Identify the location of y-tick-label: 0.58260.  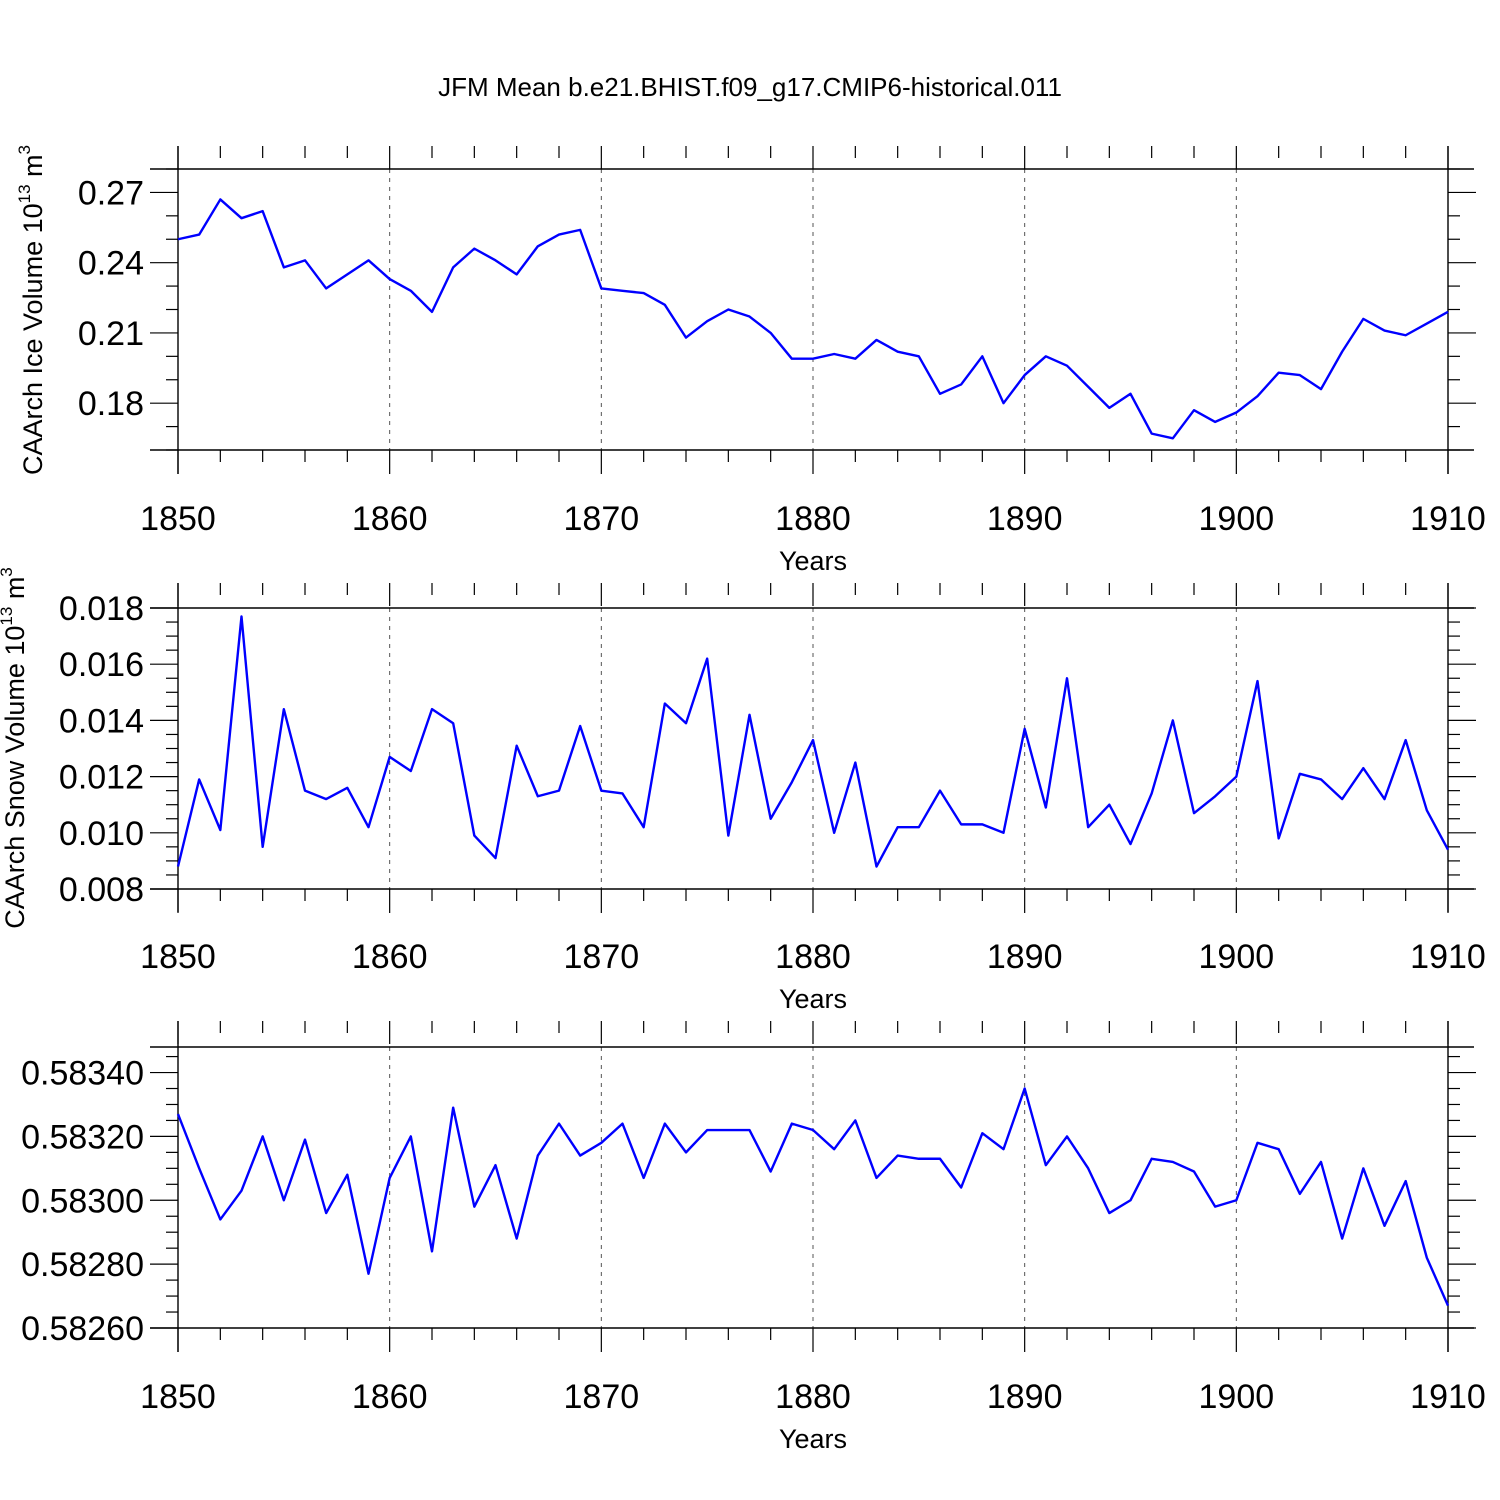
(82, 1329).